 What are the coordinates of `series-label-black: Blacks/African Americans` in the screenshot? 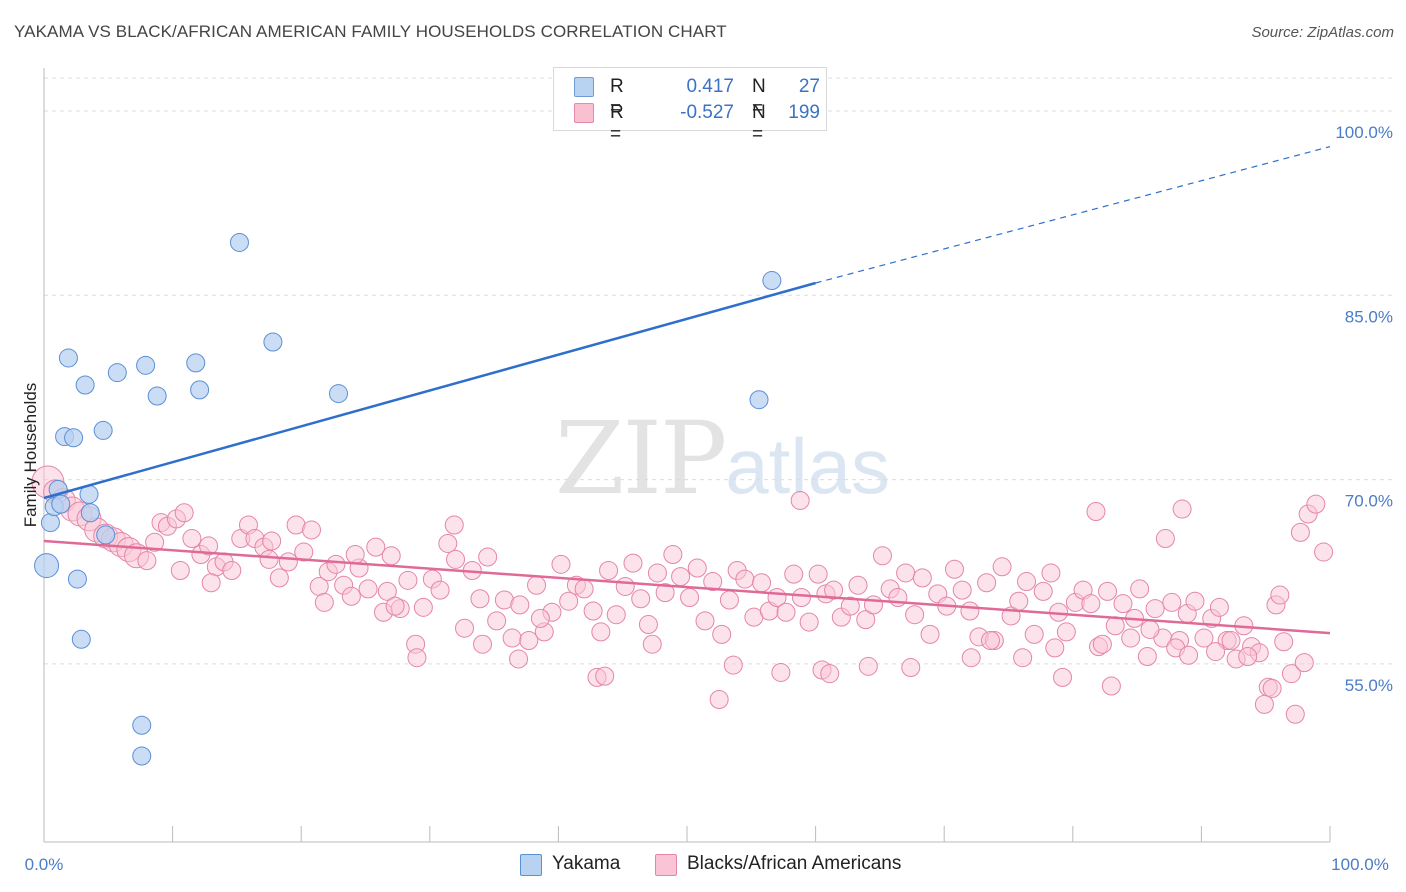 It's located at (794, 863).